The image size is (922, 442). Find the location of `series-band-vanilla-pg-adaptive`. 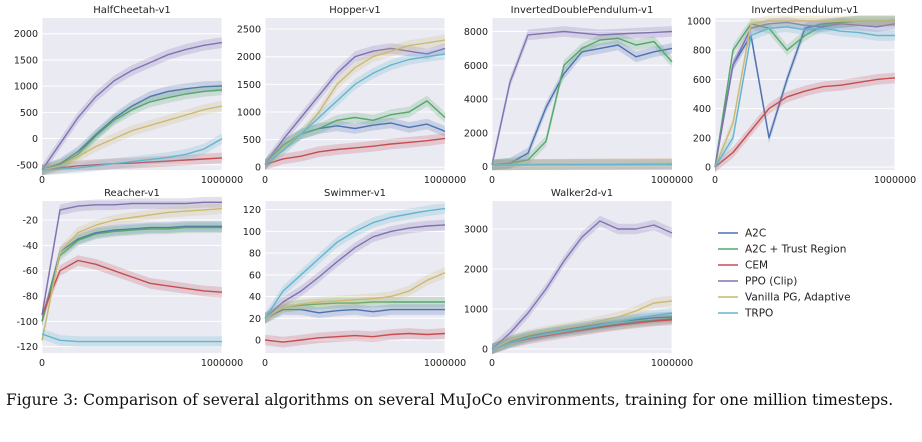

series-band-vanilla-pg-adaptive is located at coordinates (132, 138).